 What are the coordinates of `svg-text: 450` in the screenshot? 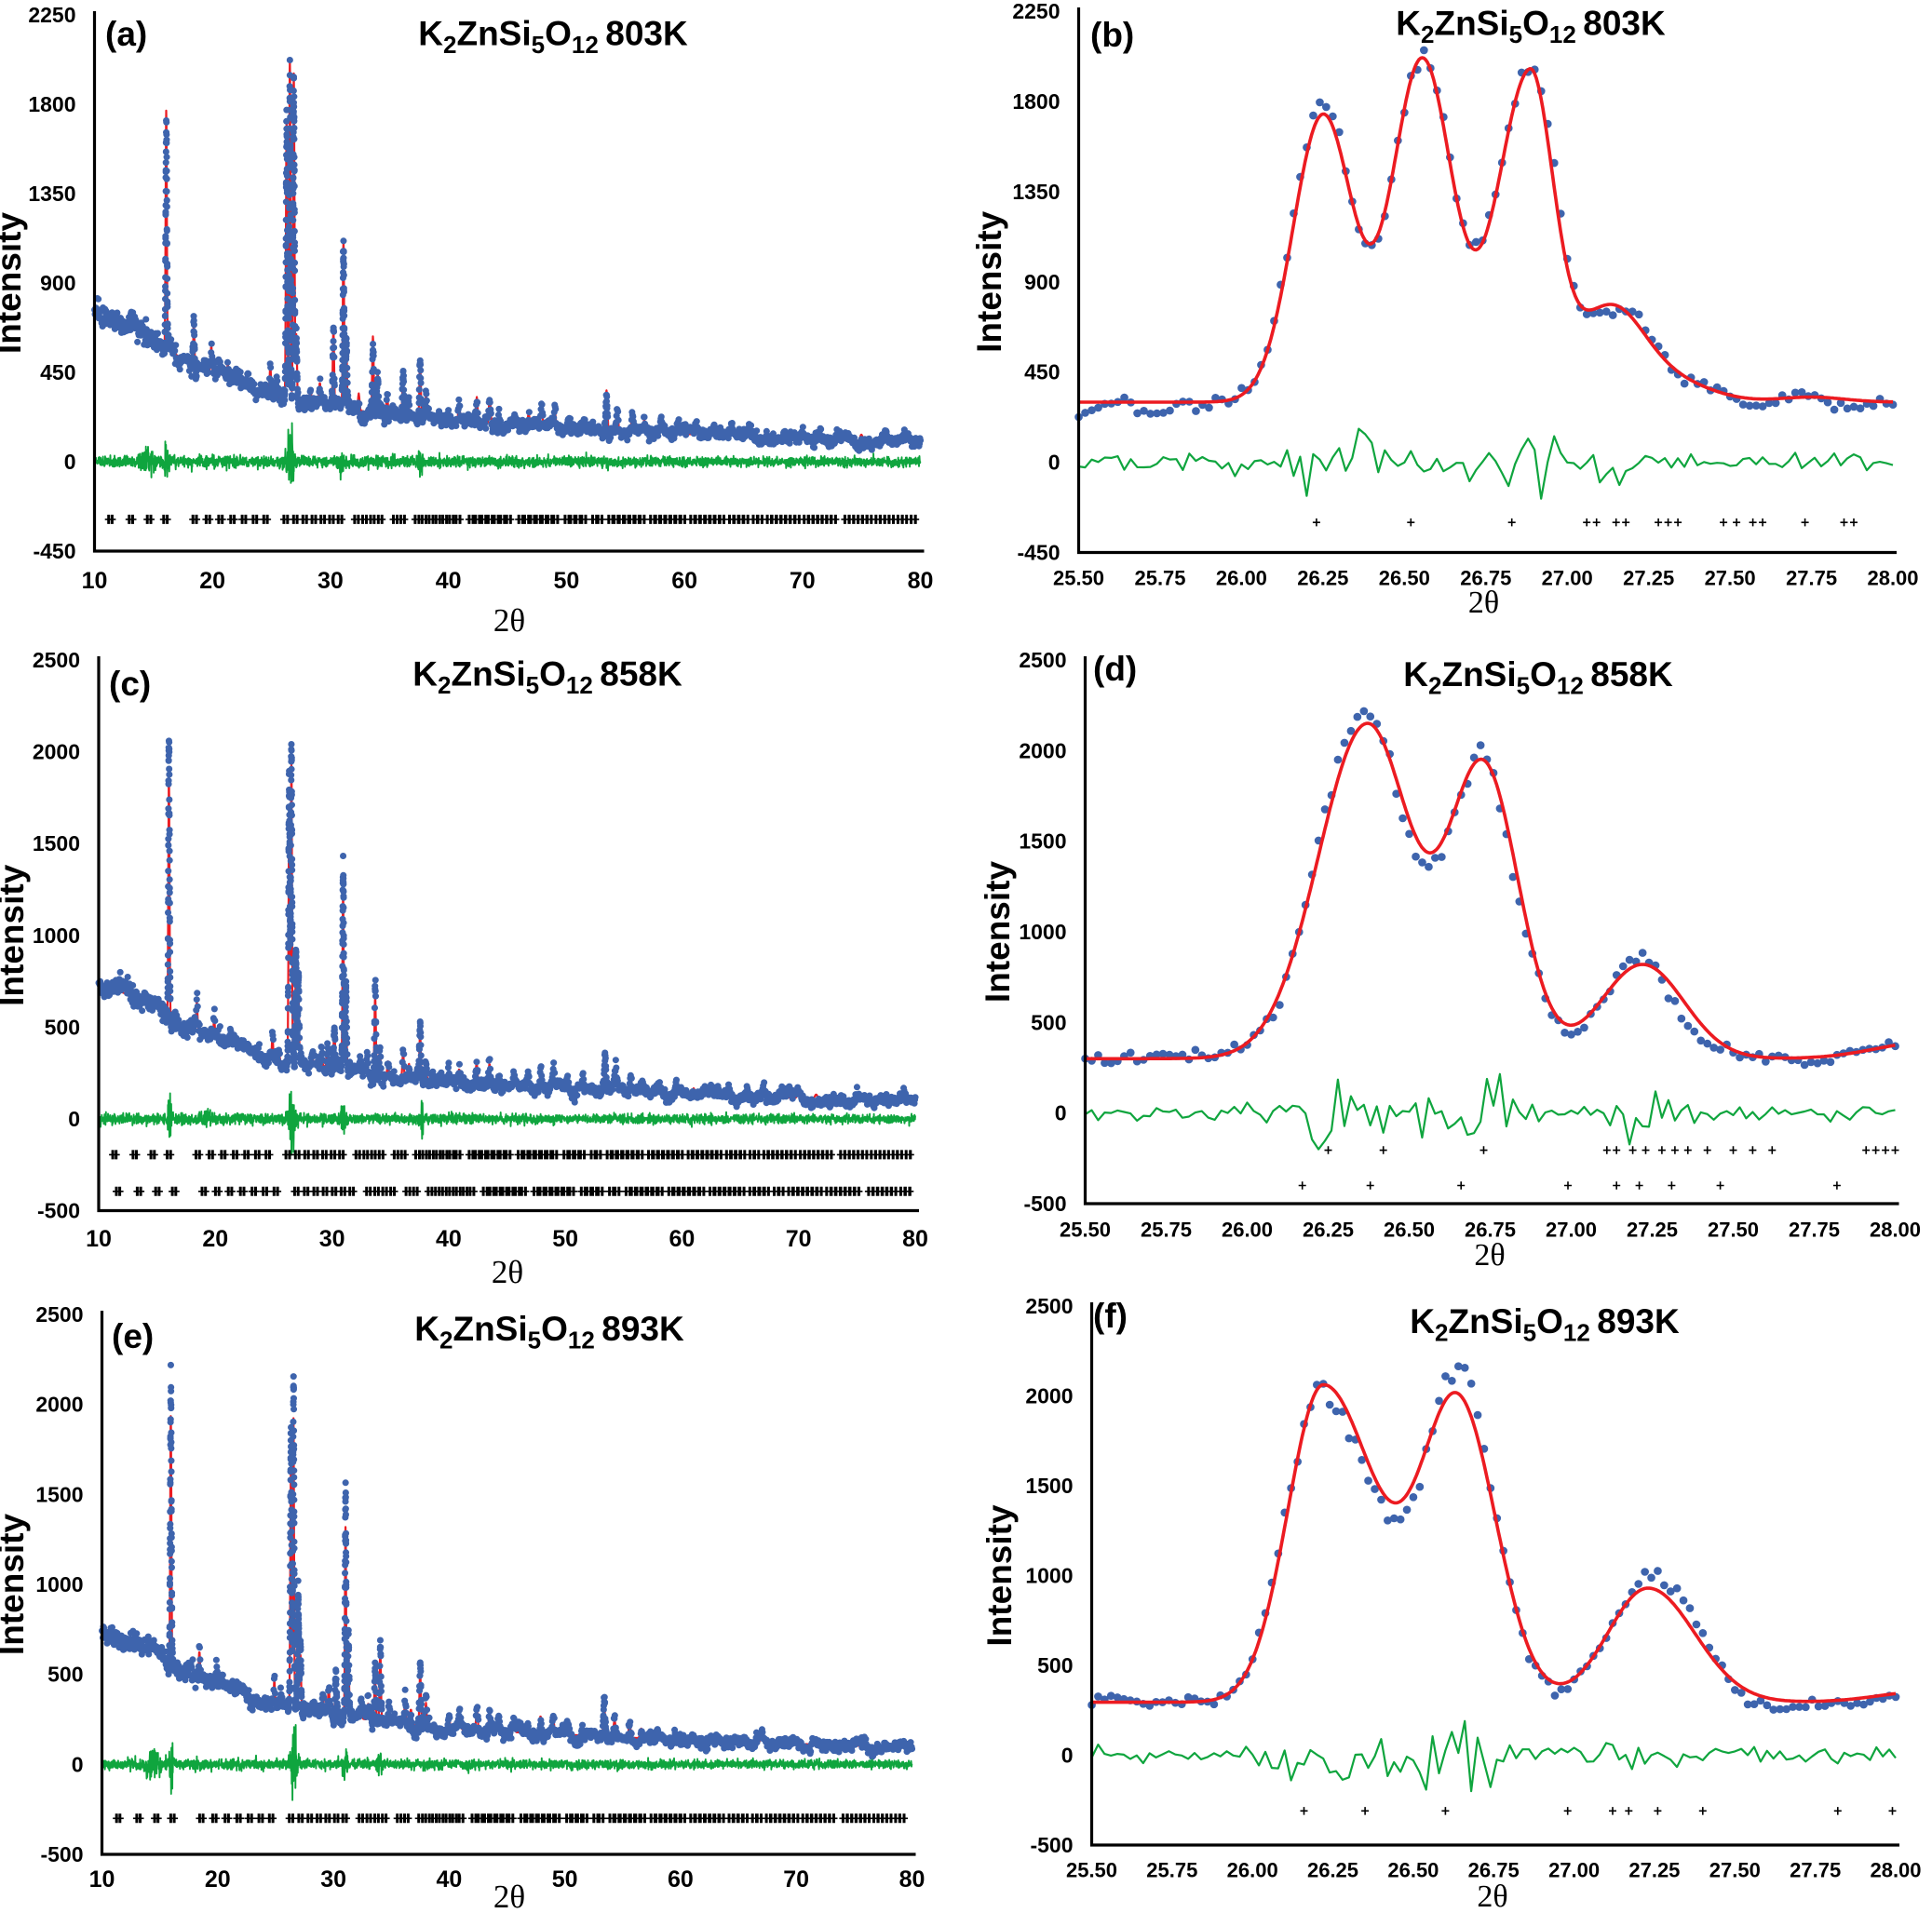 It's located at (1042, 372).